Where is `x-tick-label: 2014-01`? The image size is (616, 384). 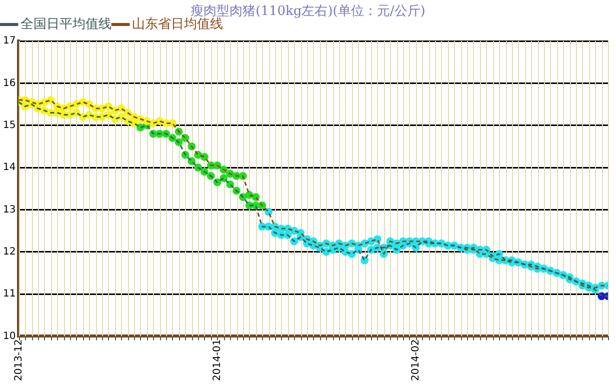 x-tick-label: 2014-01 is located at coordinates (217, 360).